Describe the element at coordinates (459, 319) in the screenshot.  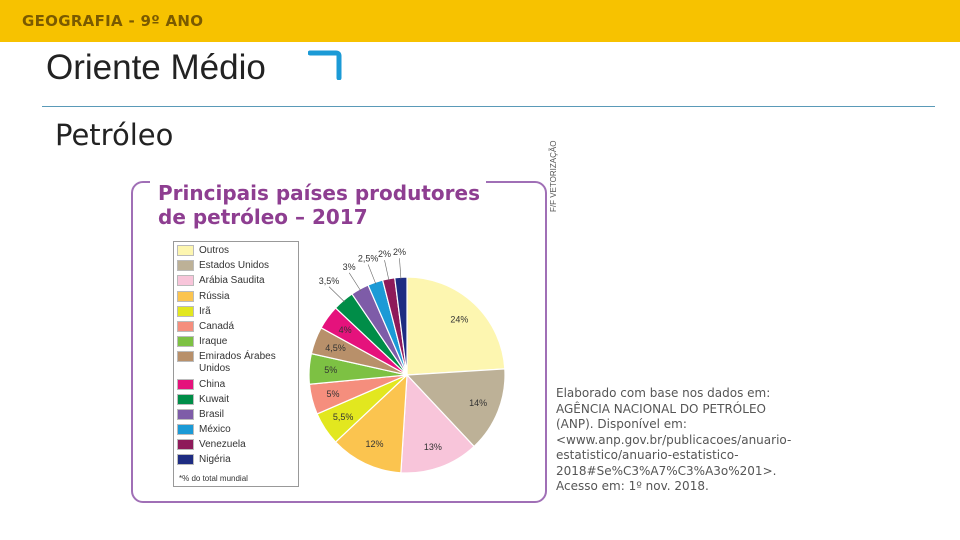
I see `slice-value-label: 24%` at that location.